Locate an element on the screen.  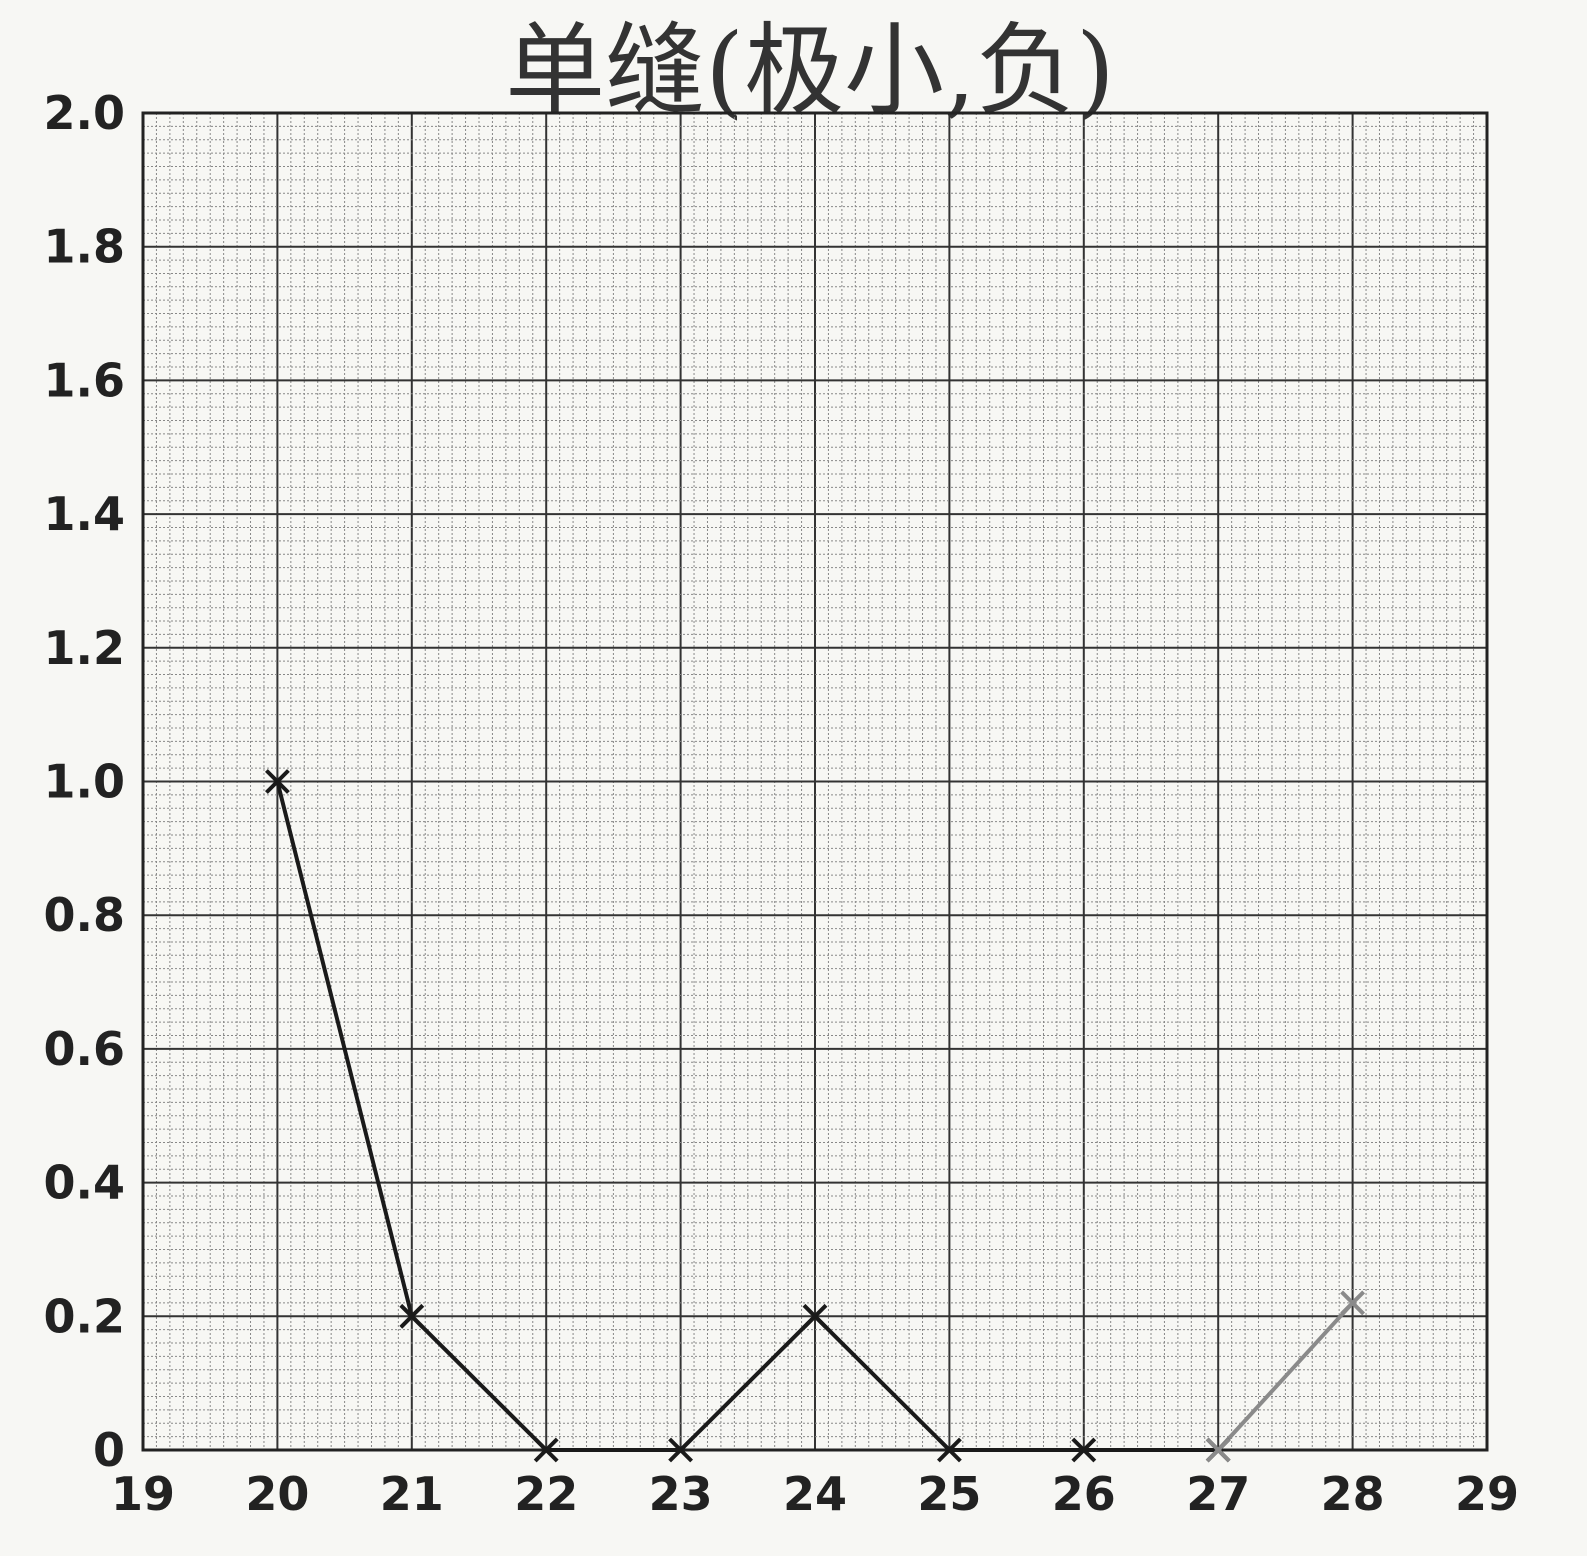
y-tick-label: 1.4 is located at coordinates (85, 514).